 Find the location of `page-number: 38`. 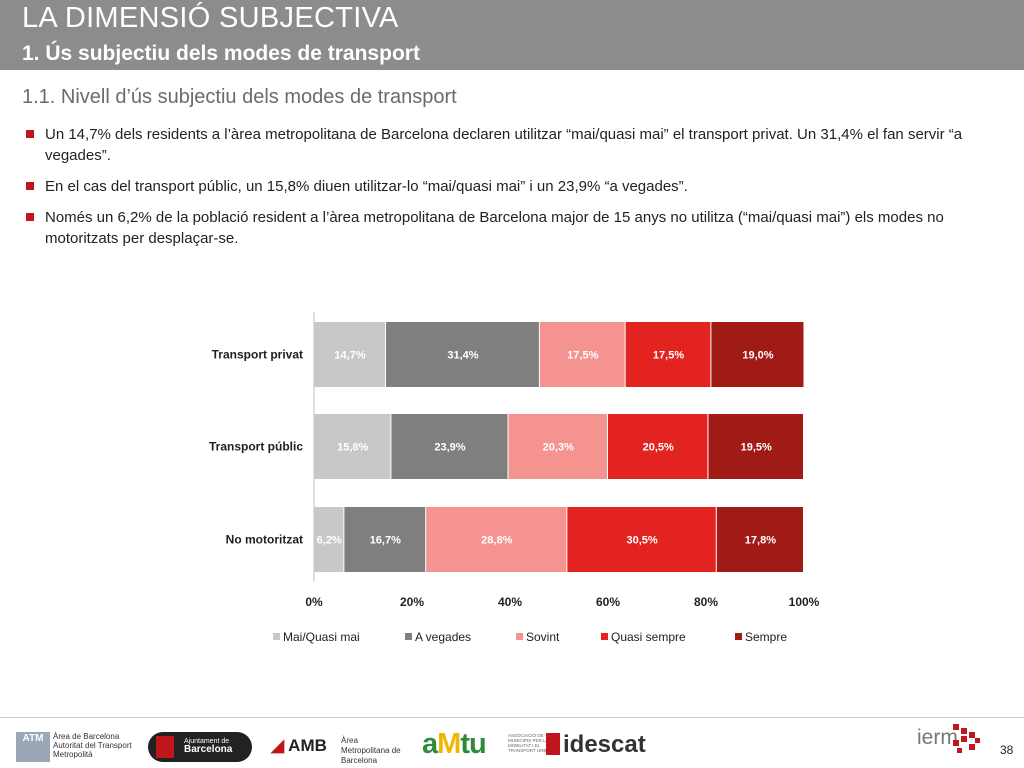

page-number: 38 is located at coordinates (1007, 750).